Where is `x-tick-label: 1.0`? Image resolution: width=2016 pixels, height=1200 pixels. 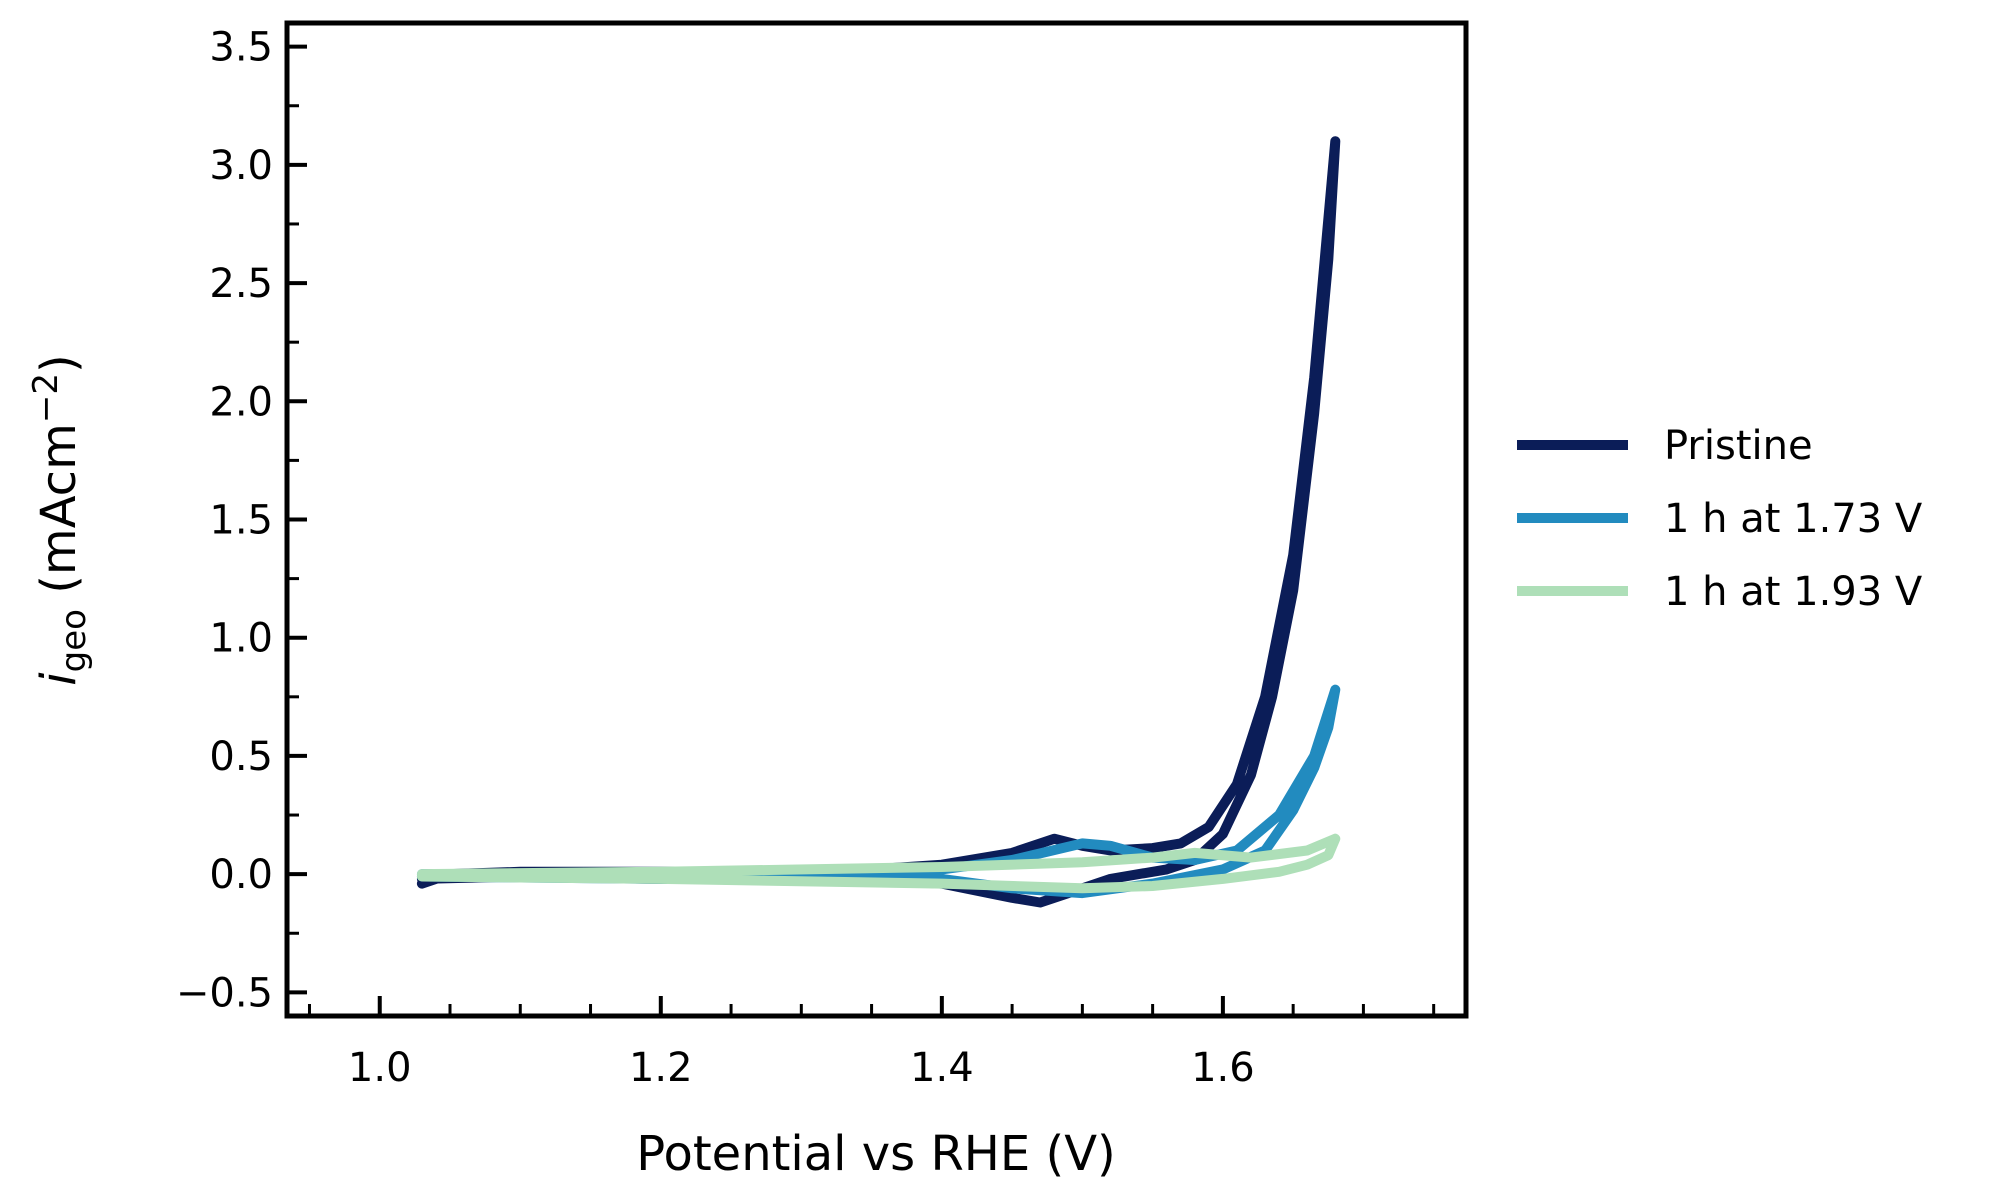
x-tick-label: 1.0 is located at coordinates (380, 1068).